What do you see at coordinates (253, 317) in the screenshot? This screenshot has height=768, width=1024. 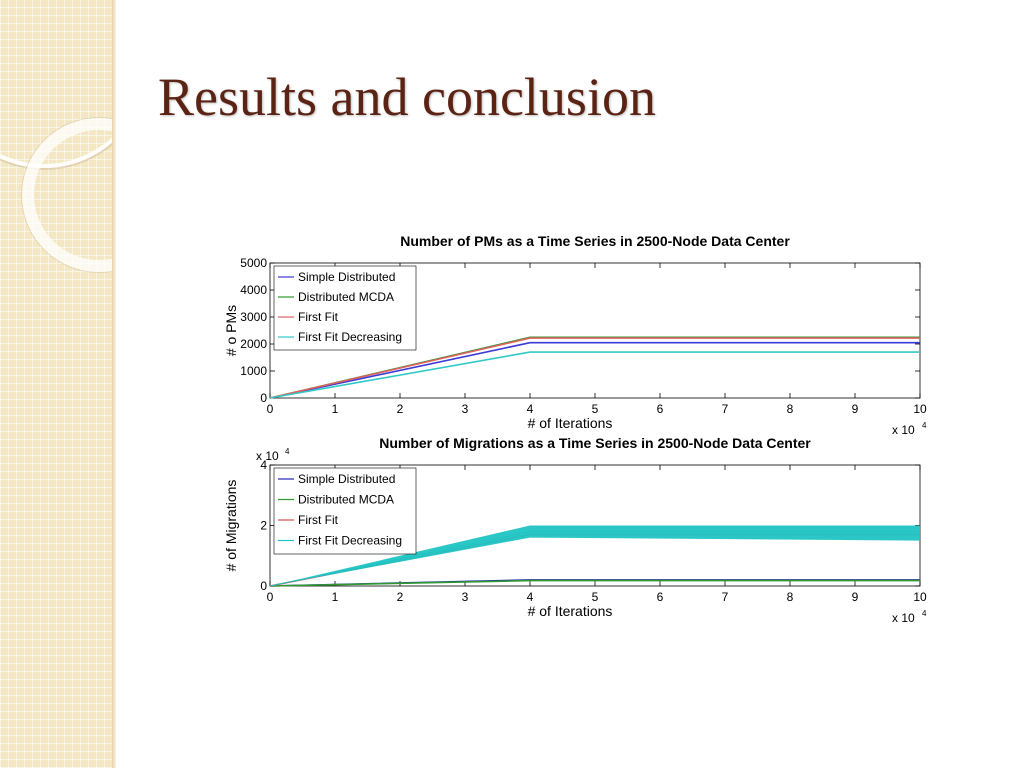 I see `y-tick-label: 3000` at bounding box center [253, 317].